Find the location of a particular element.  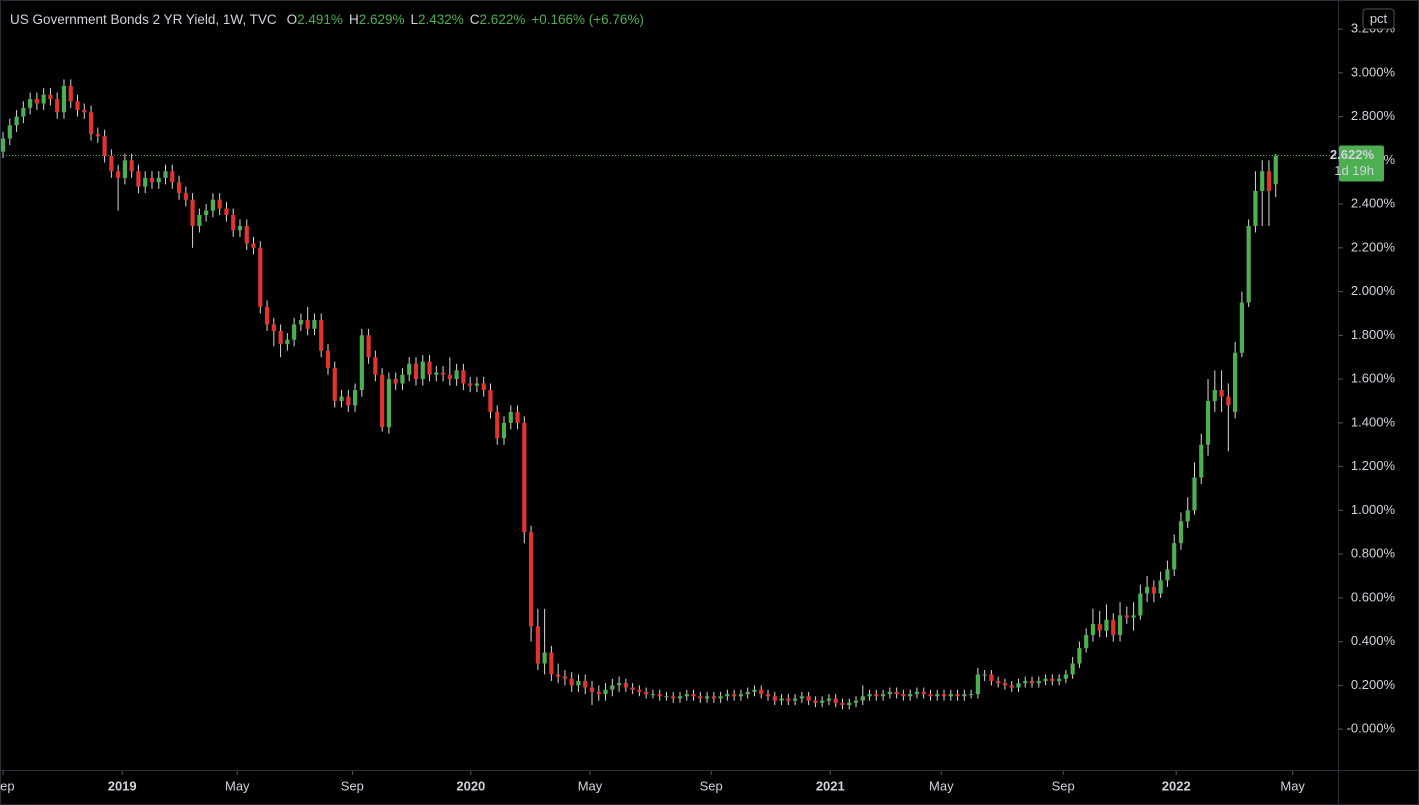

countdown: 1d 19h is located at coordinates (1354, 170).